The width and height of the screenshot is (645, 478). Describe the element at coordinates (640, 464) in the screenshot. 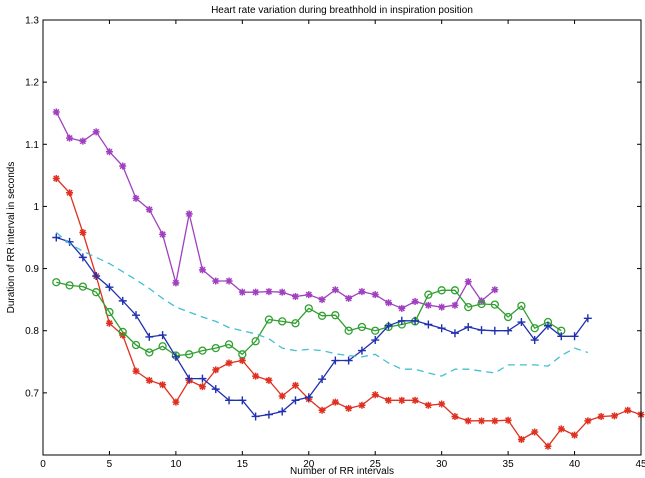

I see `x-tick-label: 45` at that location.